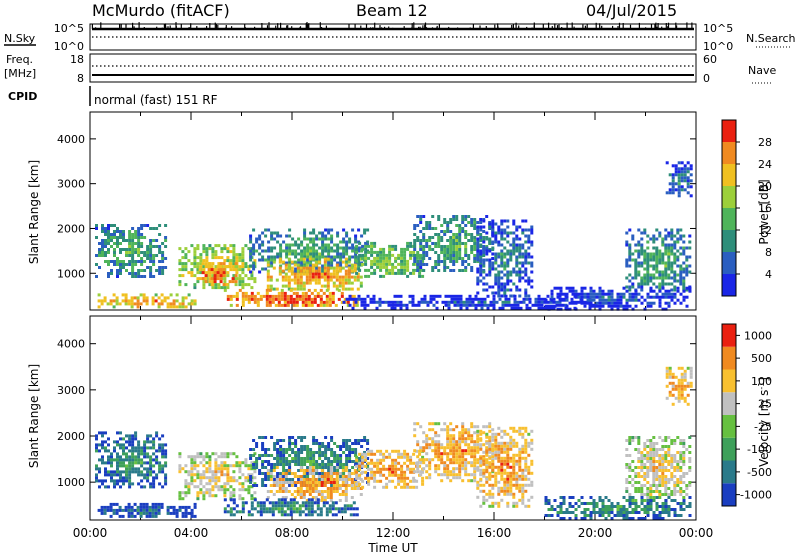 The height and width of the screenshot is (554, 800). I want to click on freq-unit: [MHz], so click(20, 73).